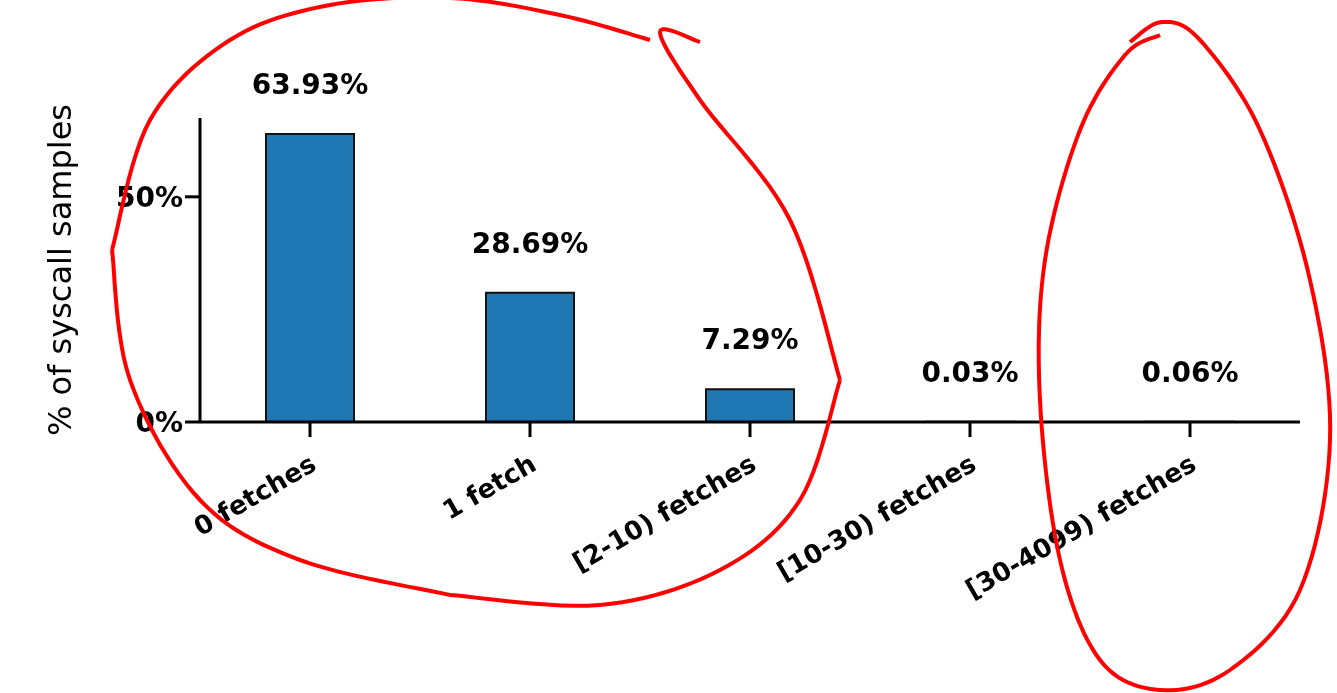 The width and height of the screenshot is (1337, 693). Describe the element at coordinates (750, 340) in the screenshot. I see `data-label: 7.29%` at that location.